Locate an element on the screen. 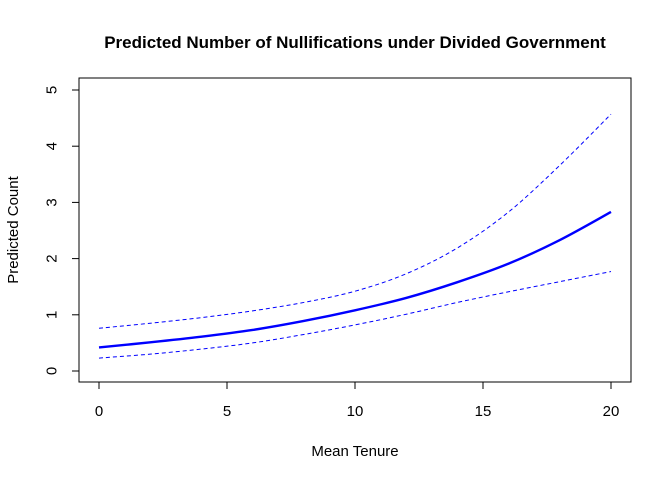 This screenshot has height=480, width=672. x-tick-label: 5 is located at coordinates (227, 411).